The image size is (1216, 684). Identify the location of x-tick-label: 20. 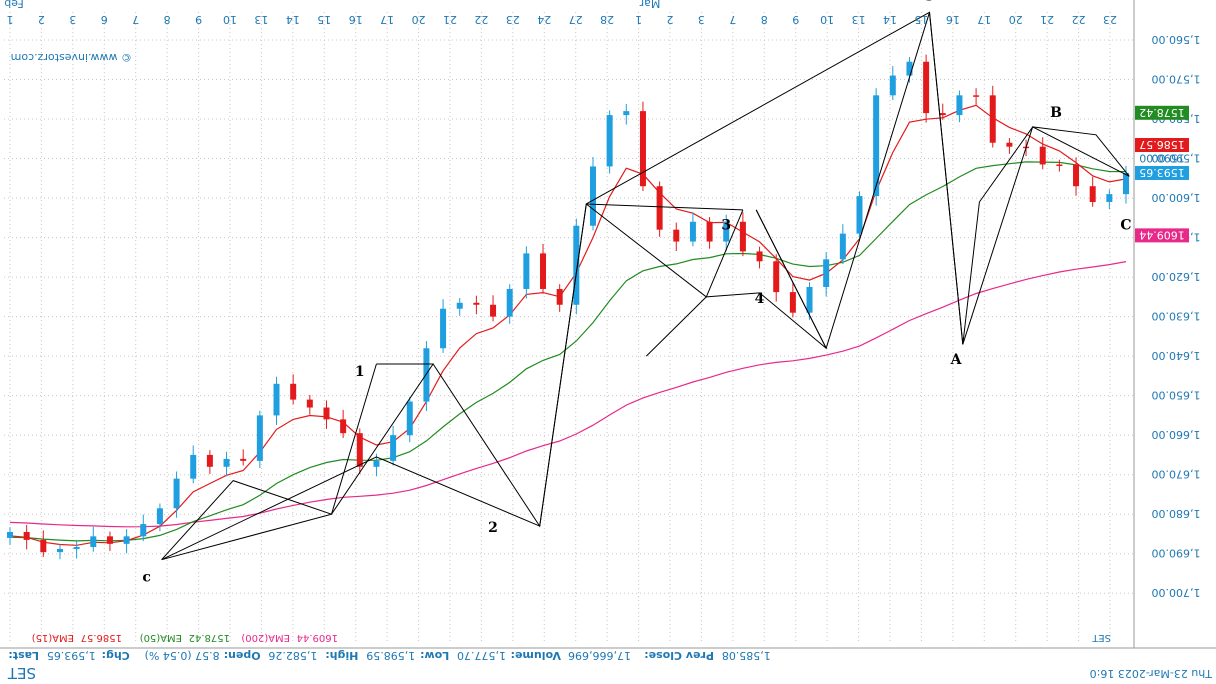
(419, 19).